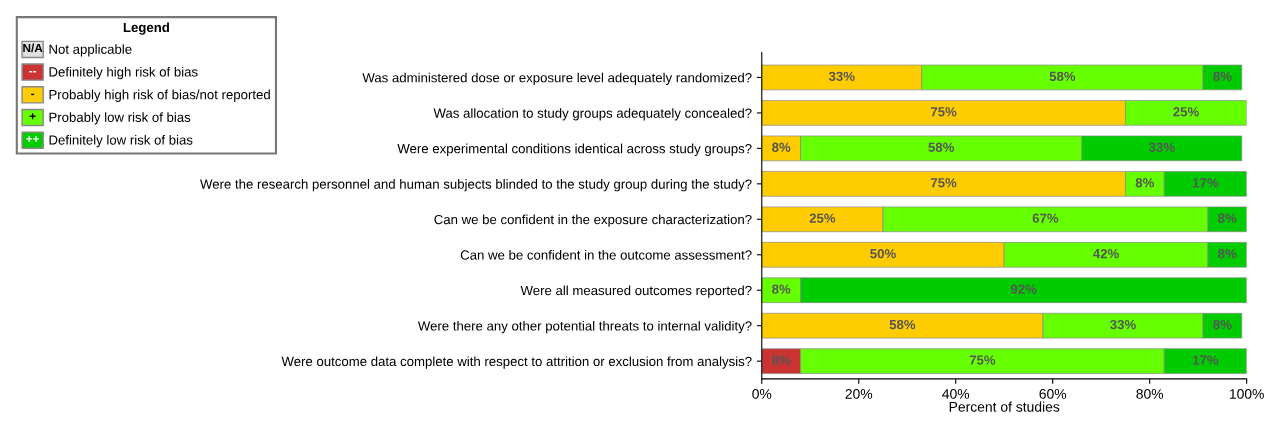 The width and height of the screenshot is (1276, 421). I want to click on x-axis-title: Percent of studies, so click(1004, 406).